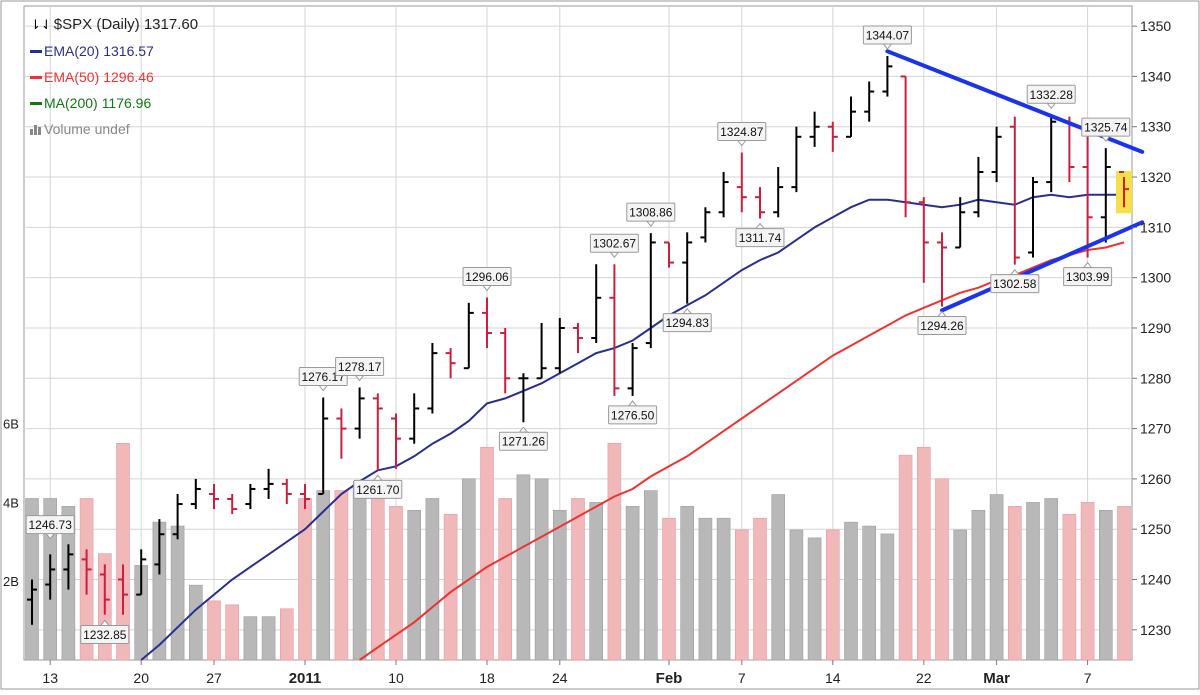 This screenshot has width=1200, height=695. What do you see at coordinates (742, 678) in the screenshot?
I see `date-tick-label: 7` at bounding box center [742, 678].